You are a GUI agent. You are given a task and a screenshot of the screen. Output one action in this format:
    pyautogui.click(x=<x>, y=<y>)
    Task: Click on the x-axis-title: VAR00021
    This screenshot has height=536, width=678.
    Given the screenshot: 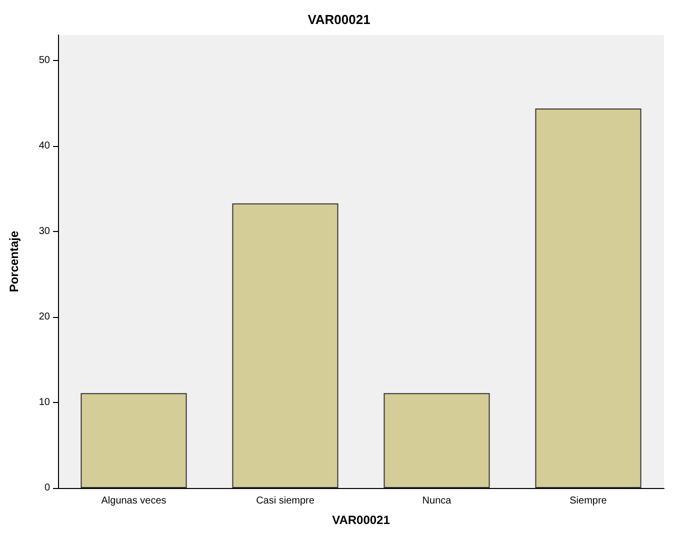 What is the action you would take?
    pyautogui.click(x=361, y=520)
    